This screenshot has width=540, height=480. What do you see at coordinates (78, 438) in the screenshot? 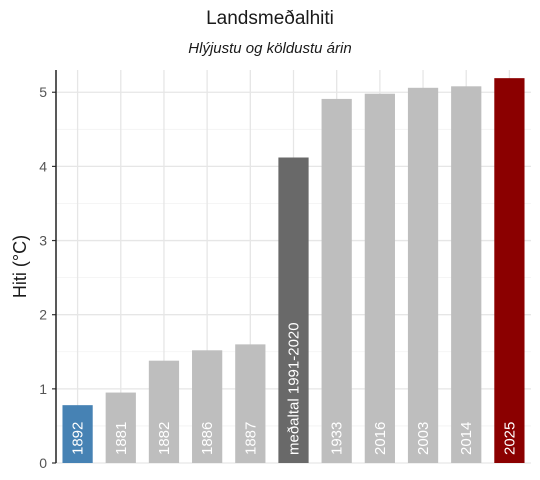
I see `bar-label: 1892` at bounding box center [78, 438].